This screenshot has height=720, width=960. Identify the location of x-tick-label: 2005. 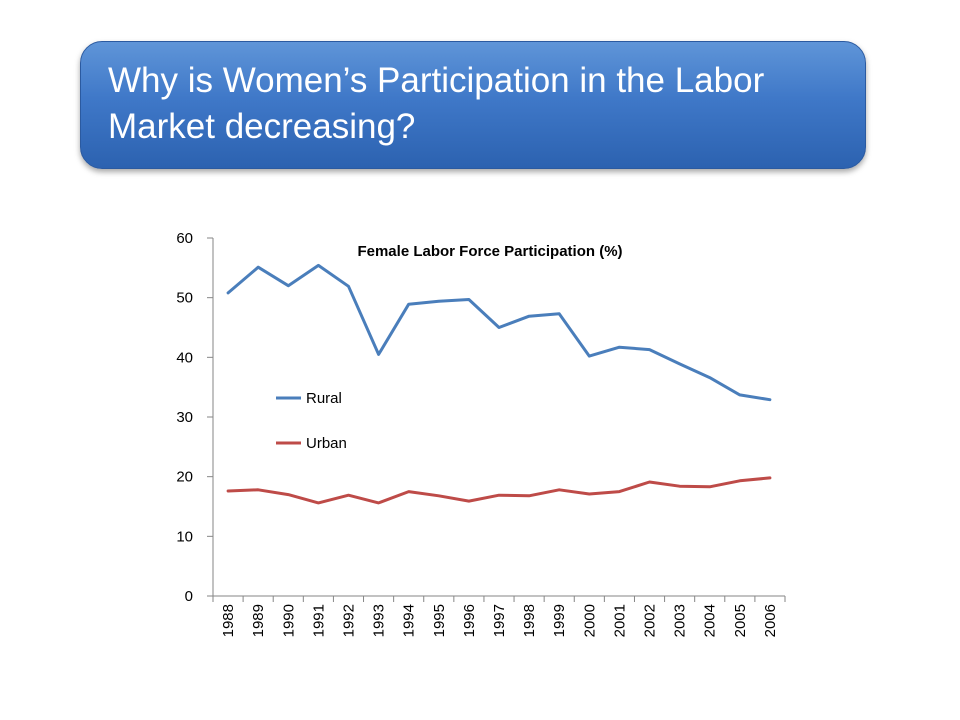
(740, 620).